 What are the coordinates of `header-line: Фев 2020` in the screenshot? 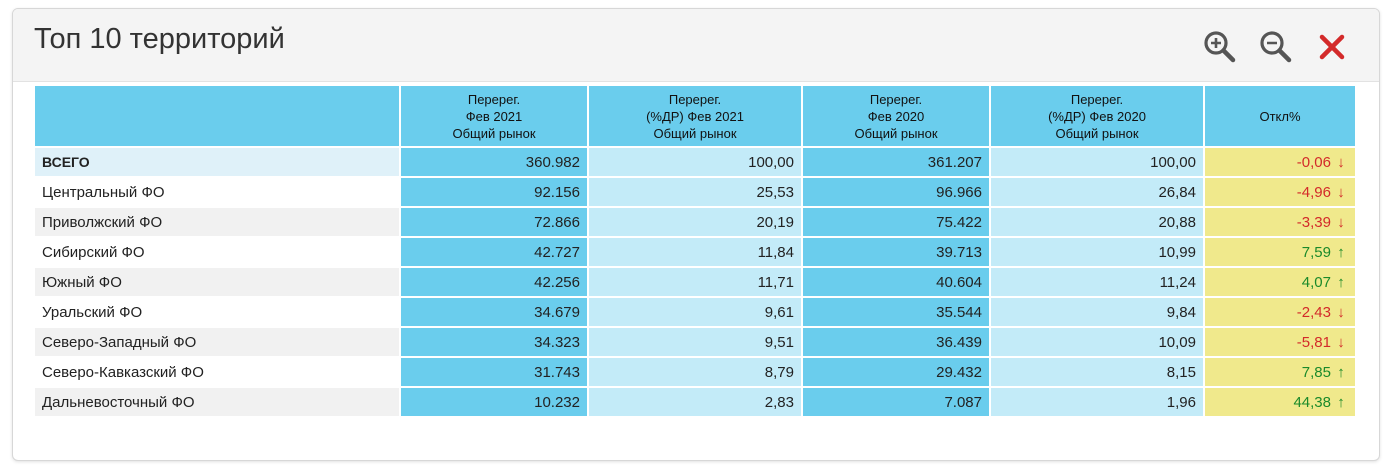 It's located at (896, 116).